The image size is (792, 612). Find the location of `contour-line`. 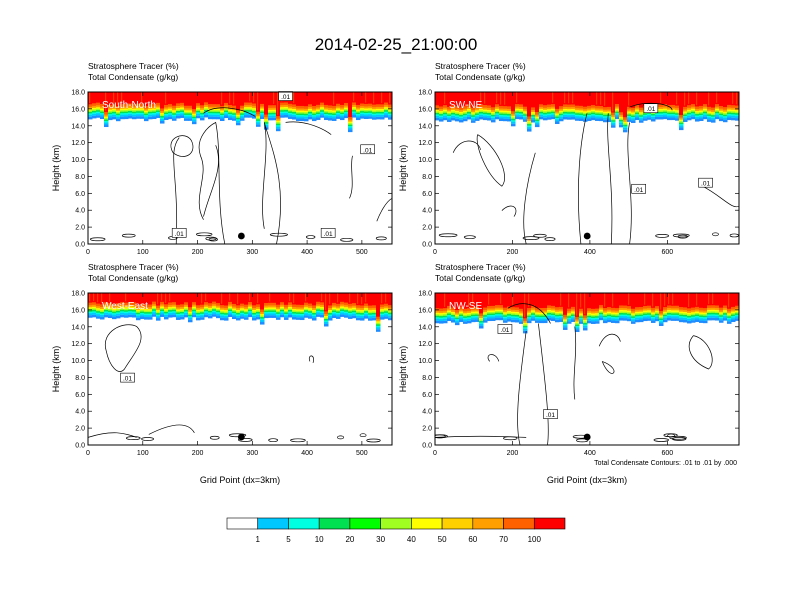

contour-line is located at coordinates (481, 436).